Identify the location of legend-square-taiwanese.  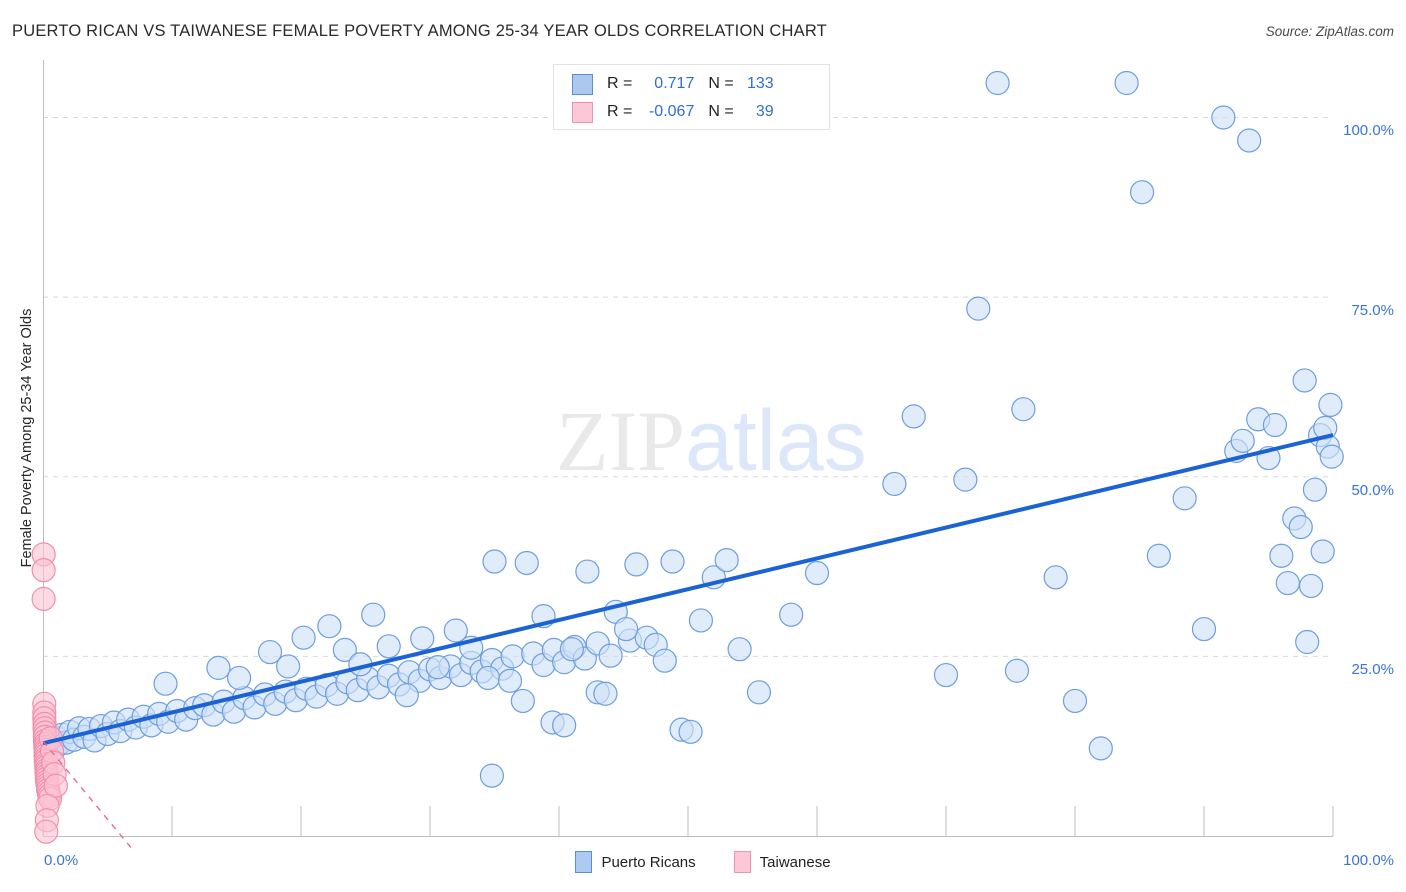
(742, 862).